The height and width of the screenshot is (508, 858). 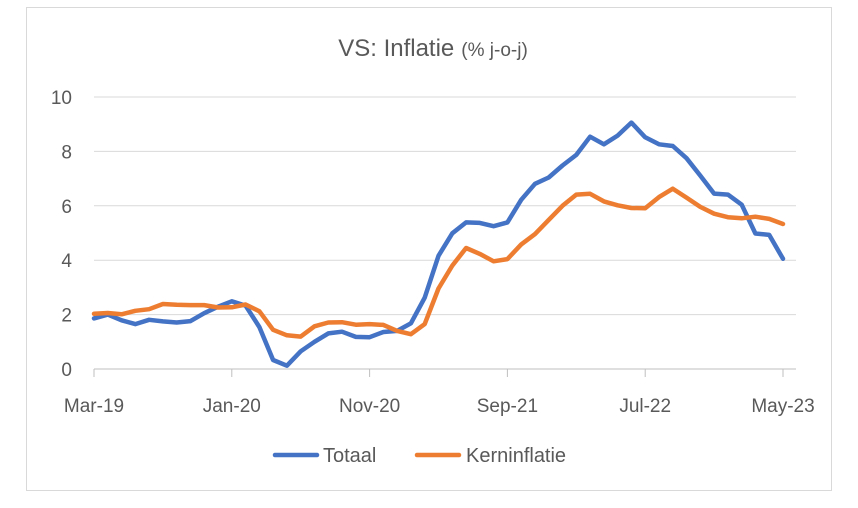 I want to click on x-tick-label: Nov-20, so click(x=369, y=406).